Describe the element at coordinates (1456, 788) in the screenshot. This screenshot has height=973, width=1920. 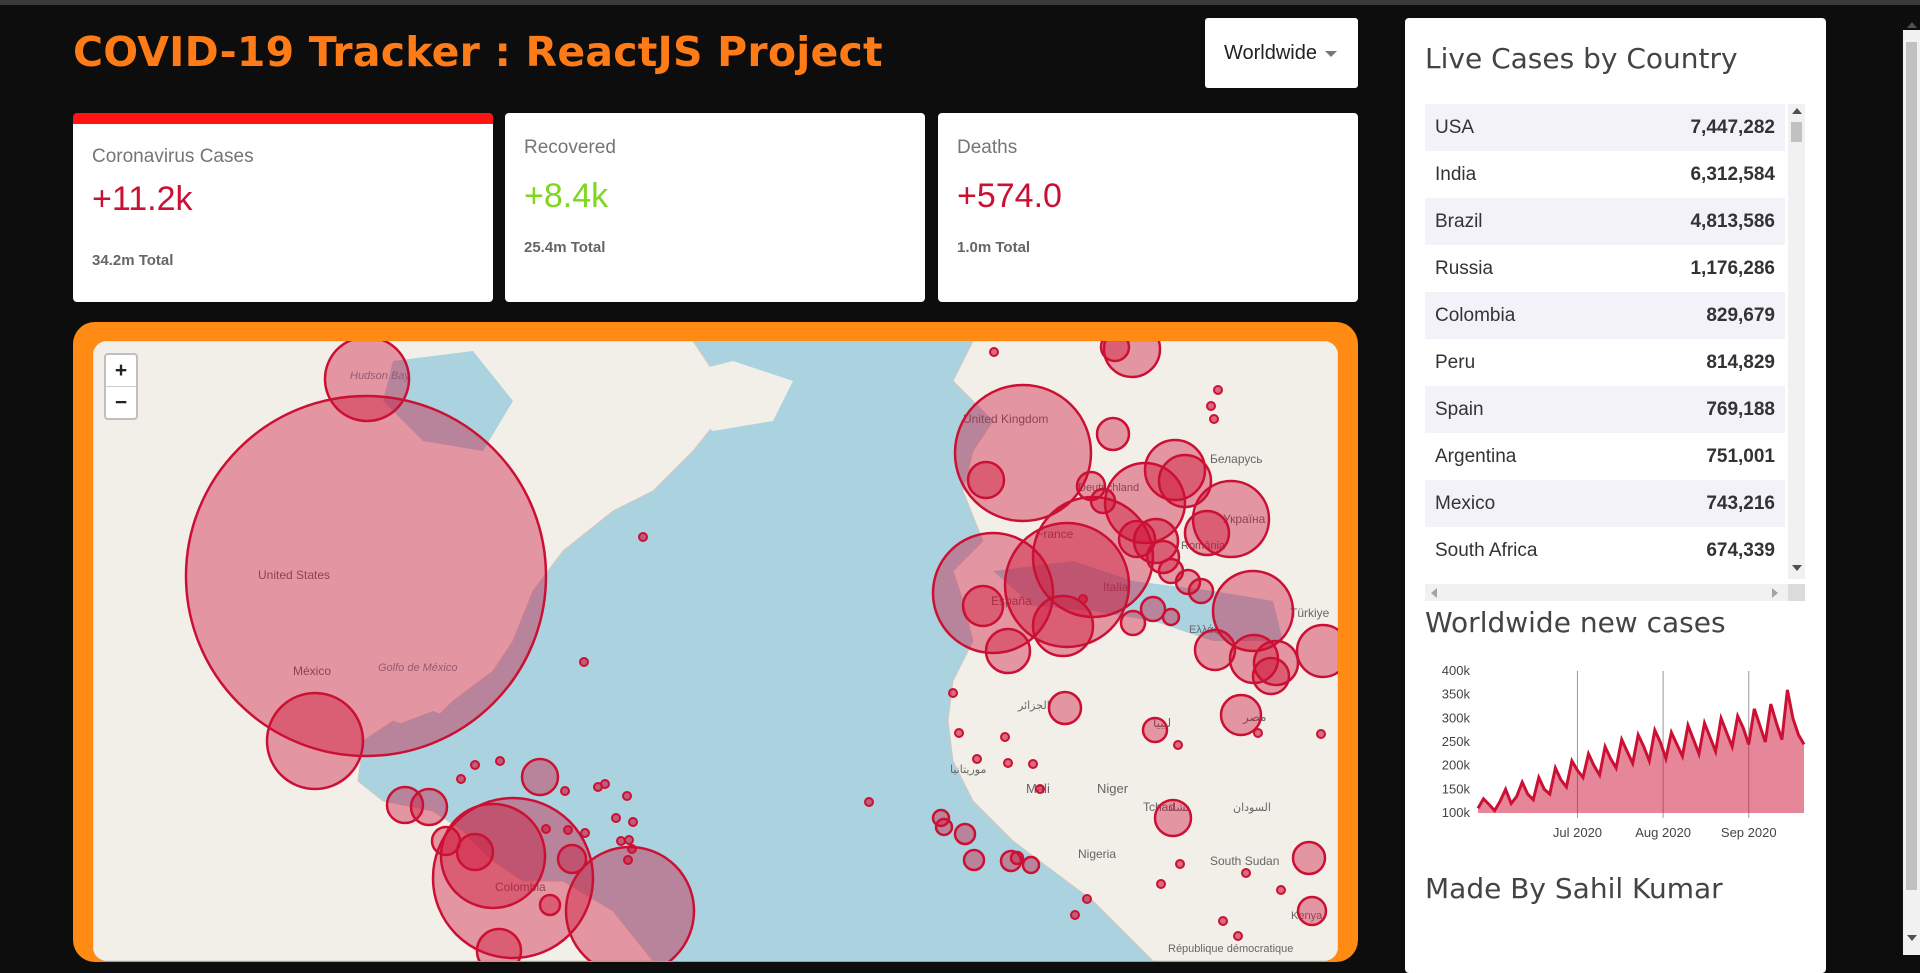
I see `y-tick-label: 150k` at that location.